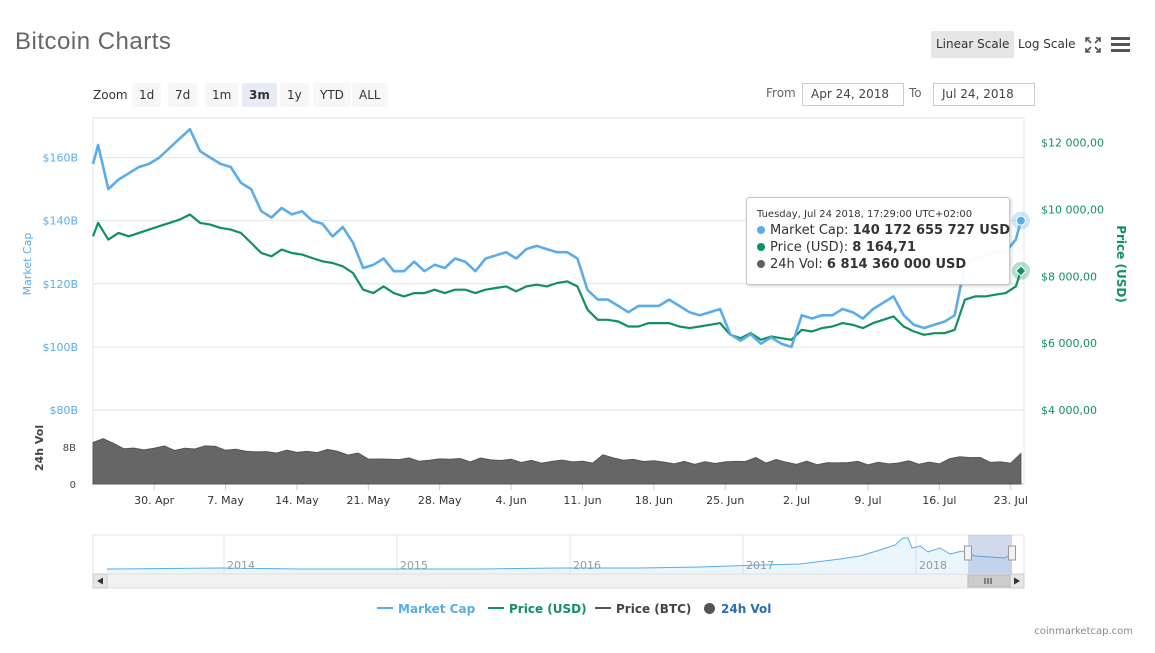 The image size is (1155, 653). Describe the element at coordinates (368, 500) in the screenshot. I see `x-tick-label: 21. May` at that location.